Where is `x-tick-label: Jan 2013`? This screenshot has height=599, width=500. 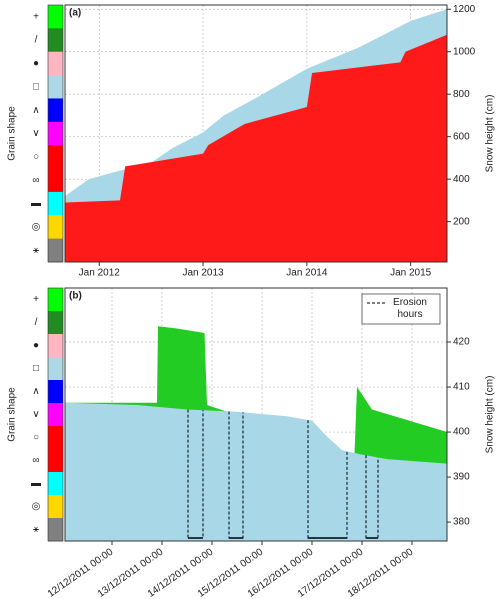 x-tick-label: Jan 2013 is located at coordinates (203, 273).